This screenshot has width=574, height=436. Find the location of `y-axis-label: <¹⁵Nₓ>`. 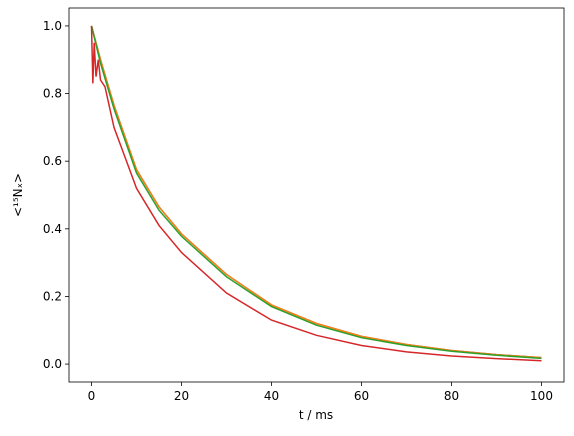

y-axis-label: <¹⁵Nₓ> is located at coordinates (18, 195).